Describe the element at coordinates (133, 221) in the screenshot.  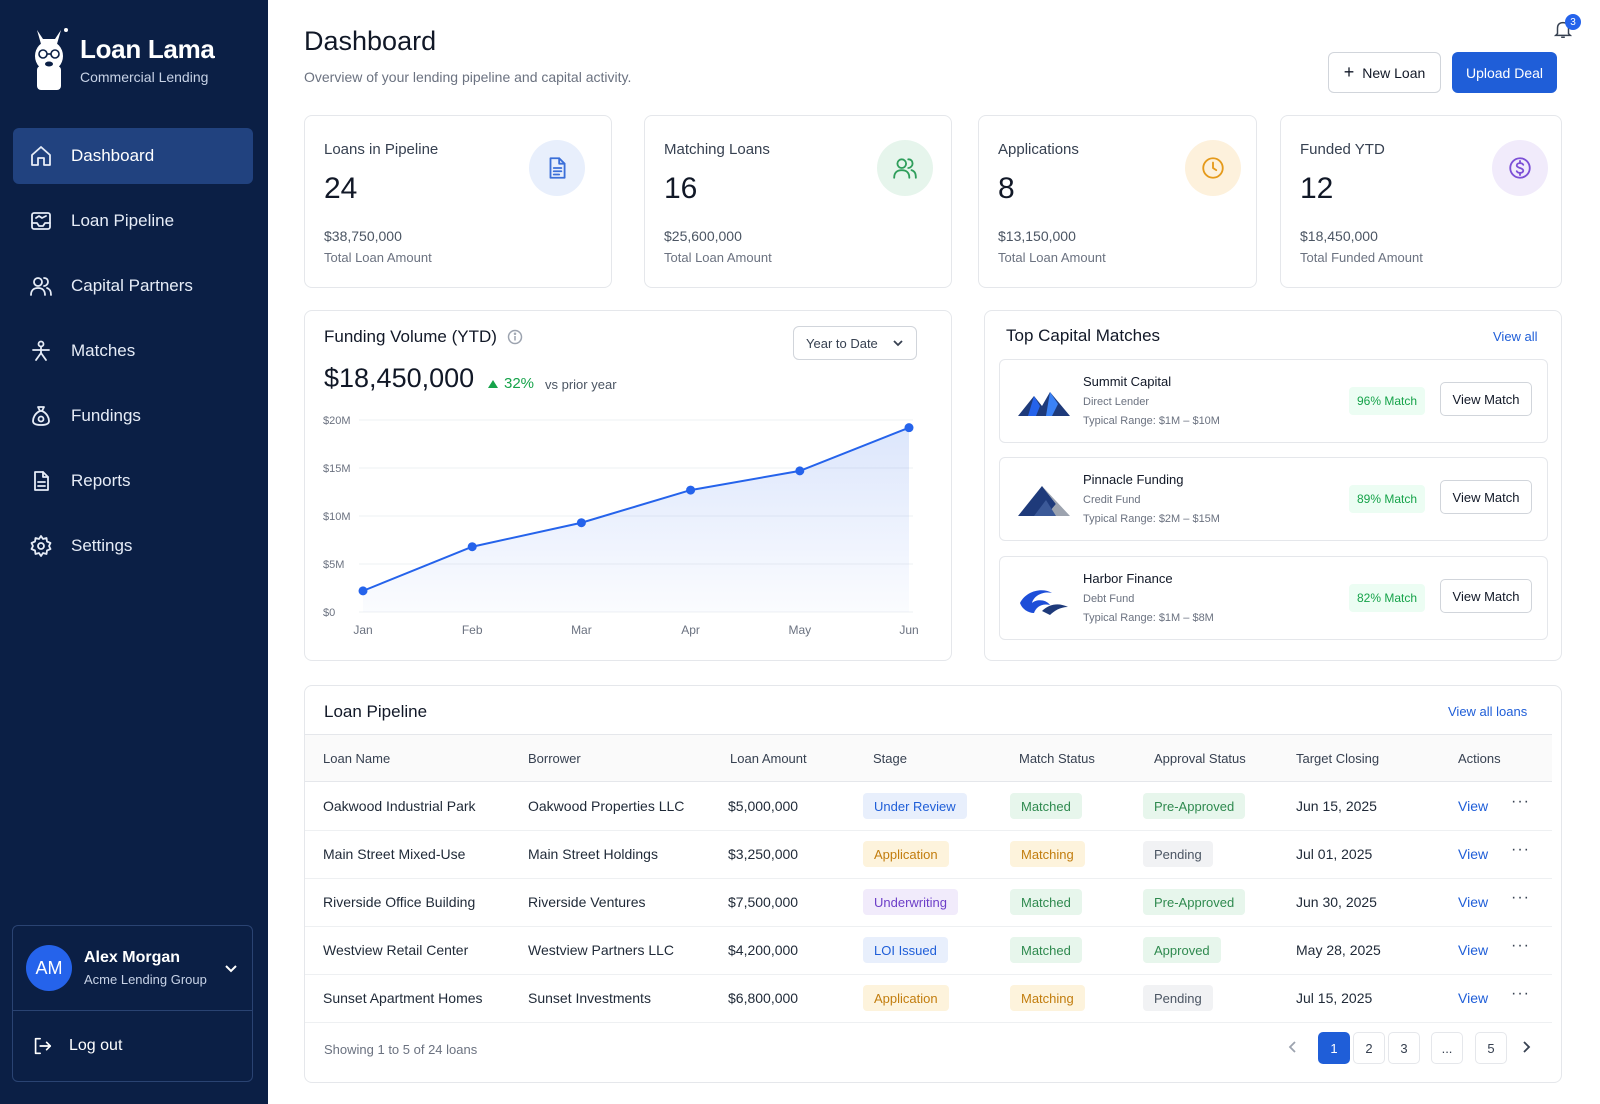
I see `sidebar-item-loan-pipeline: Loan Pipeline` at that location.